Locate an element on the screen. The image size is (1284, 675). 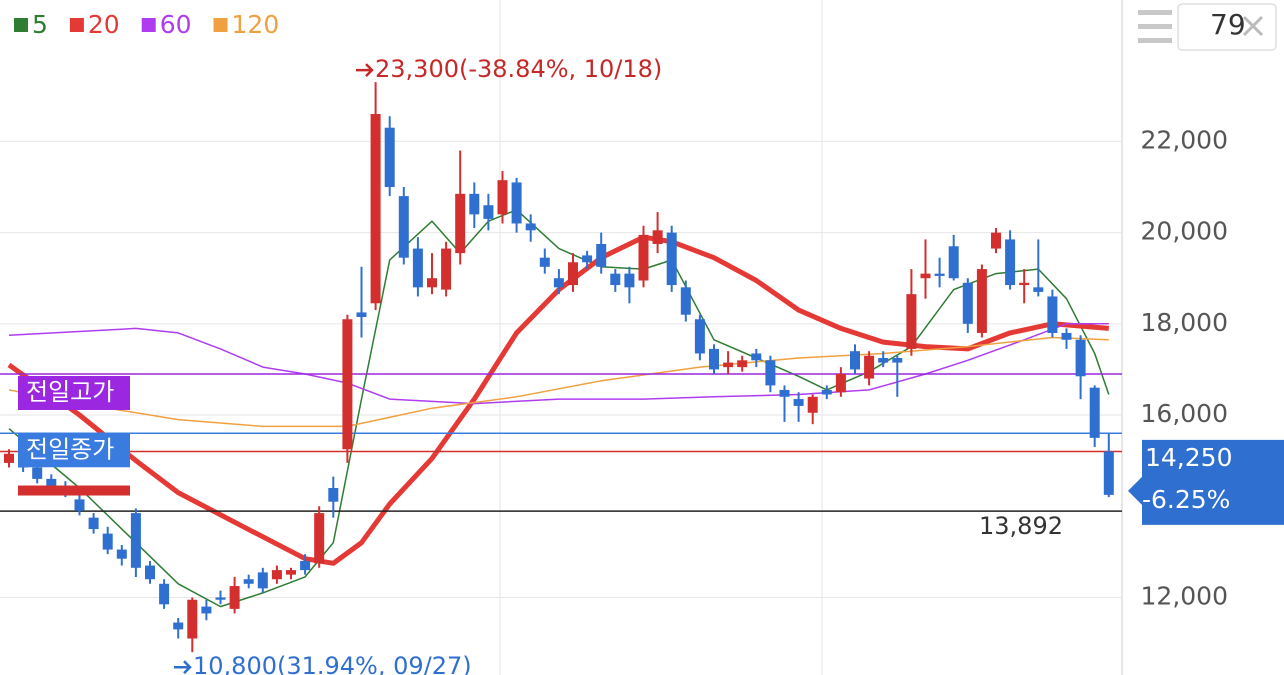
high-annotation: 23,300(-38.84%, 10/18) is located at coordinates (518, 69).